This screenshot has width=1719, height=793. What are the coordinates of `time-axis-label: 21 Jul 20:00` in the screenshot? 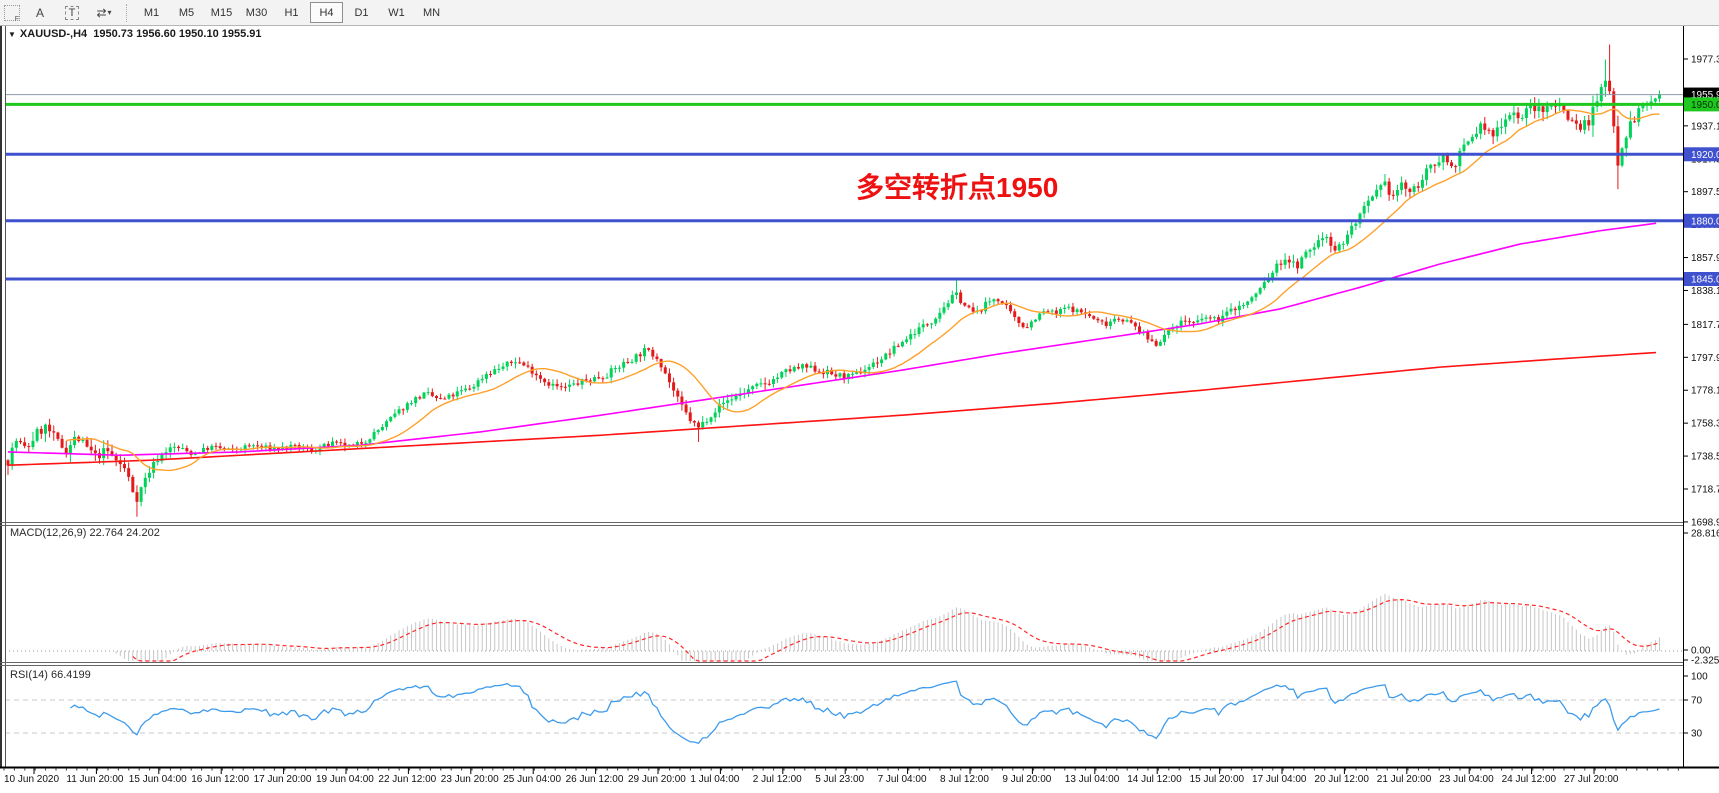 It's located at (1404, 779).